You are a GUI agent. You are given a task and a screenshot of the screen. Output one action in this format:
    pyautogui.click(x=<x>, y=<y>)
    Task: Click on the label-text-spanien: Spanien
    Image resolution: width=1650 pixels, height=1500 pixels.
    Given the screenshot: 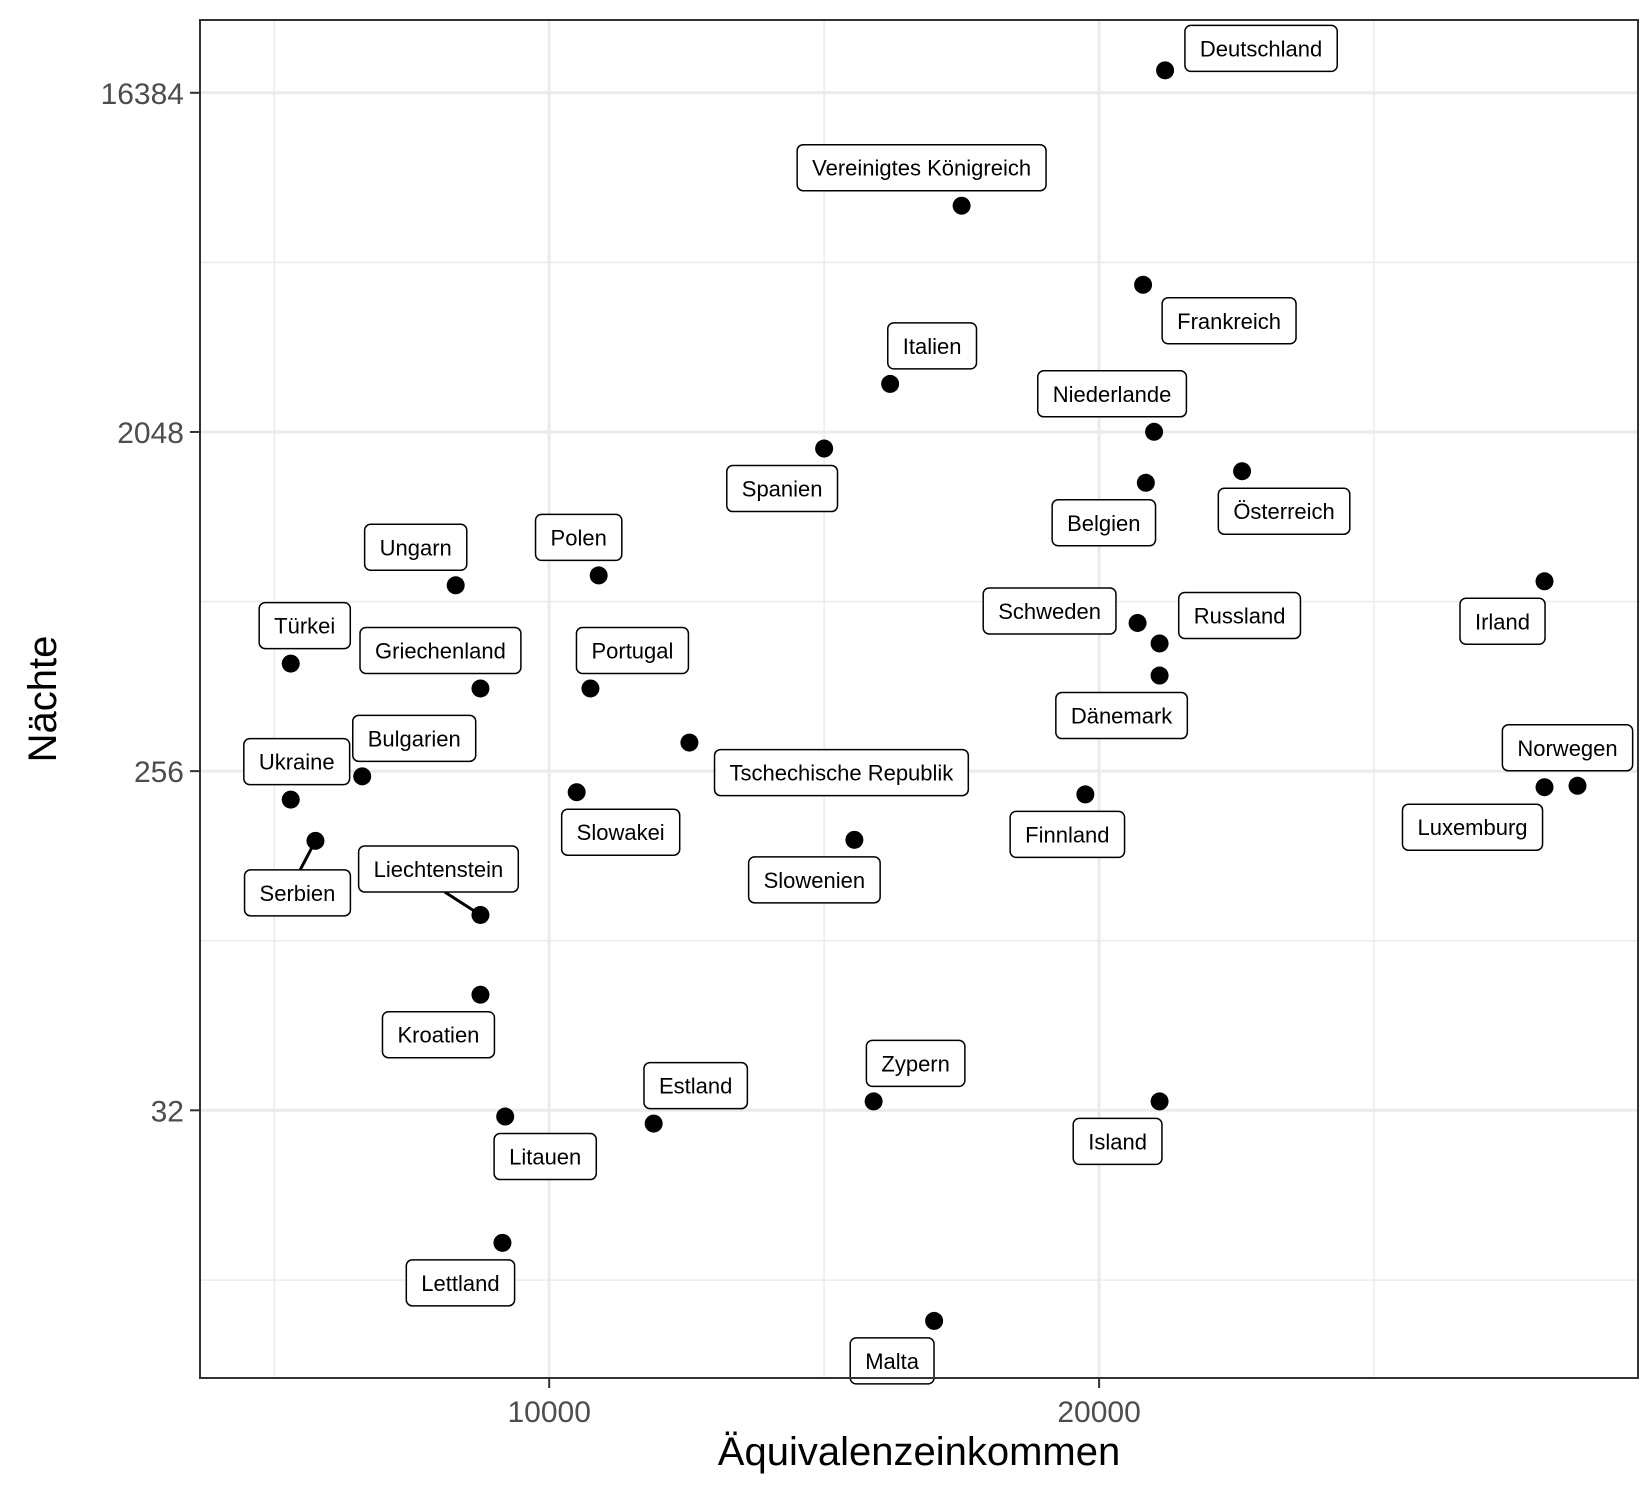 What is the action you would take?
    pyautogui.click(x=782, y=489)
    